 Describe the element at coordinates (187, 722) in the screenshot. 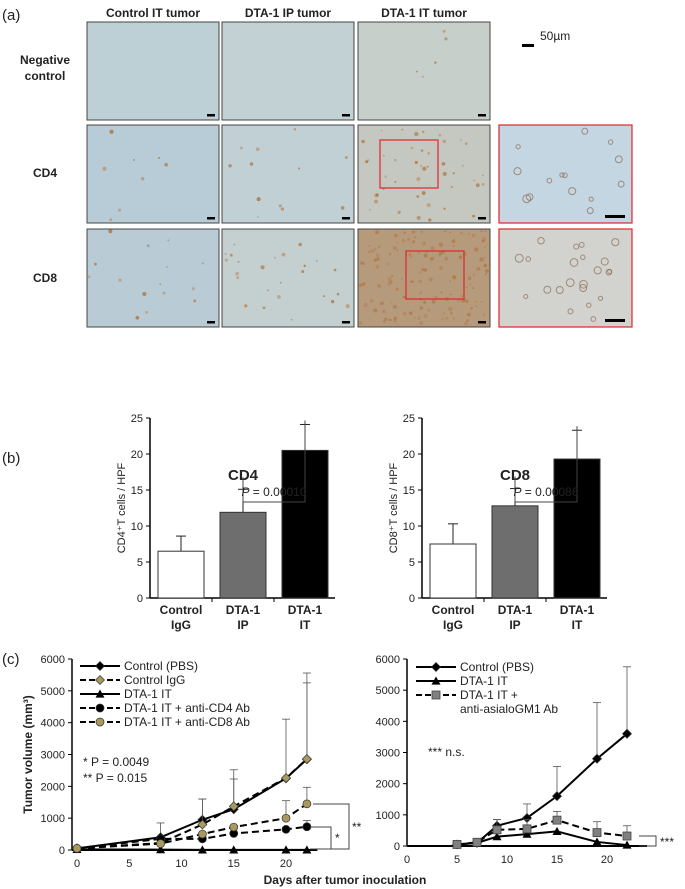

I see `legend-label: DTA-1 IT + anti-CD8 Ab` at that location.